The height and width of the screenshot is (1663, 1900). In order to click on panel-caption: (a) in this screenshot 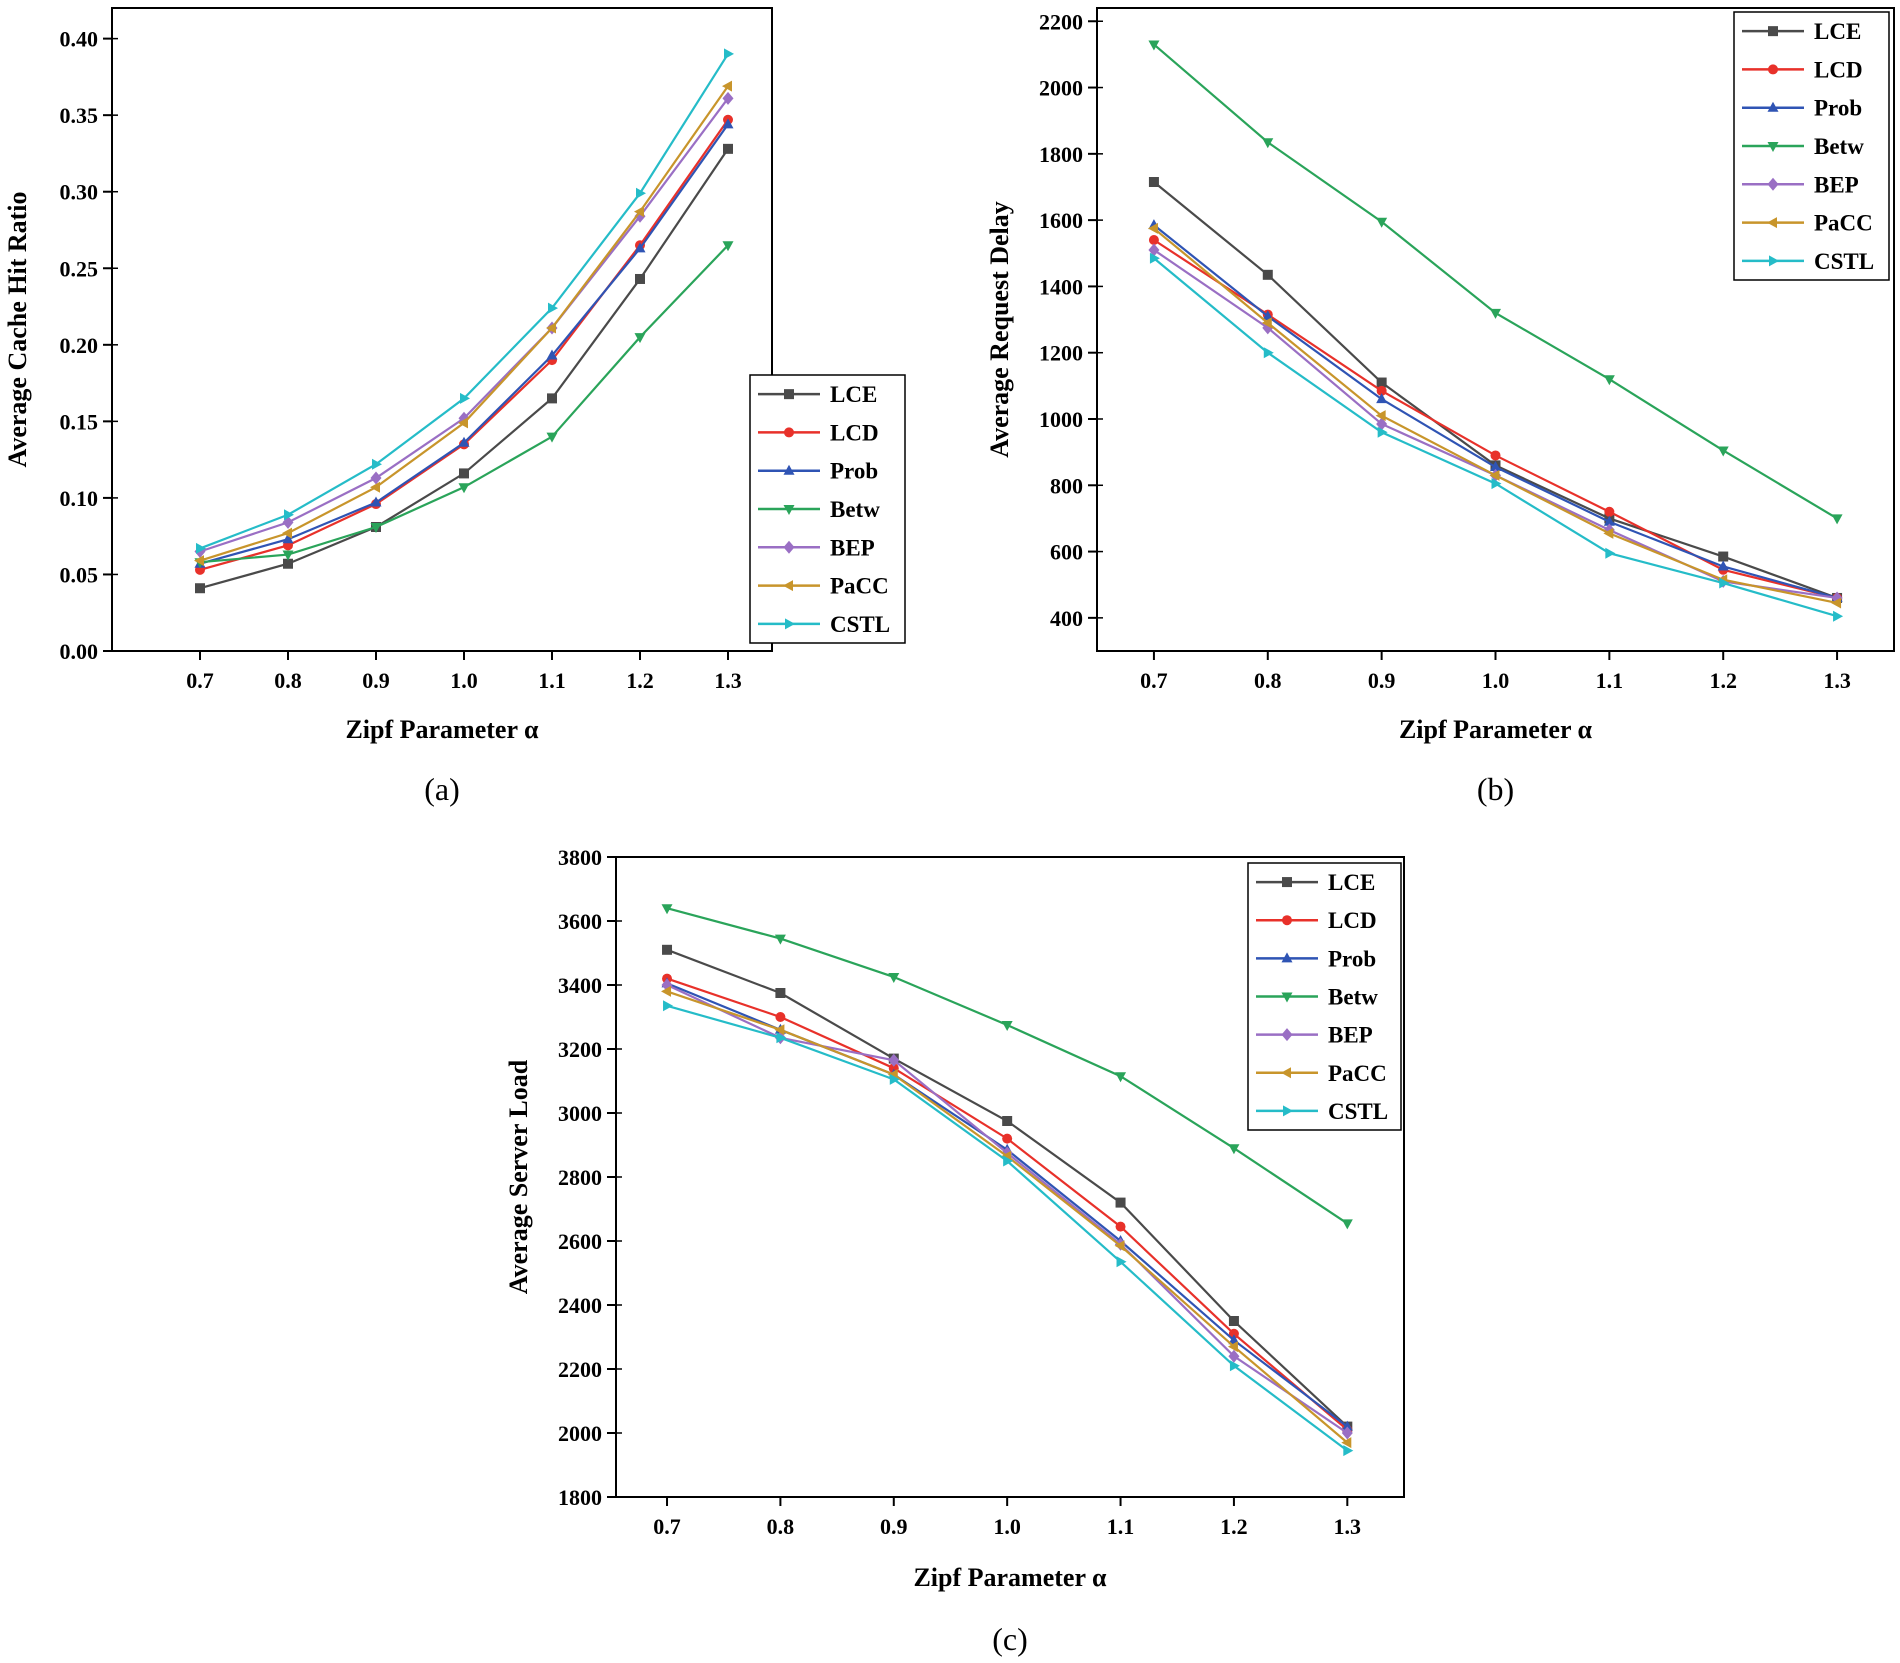, I will do `click(442, 789)`.